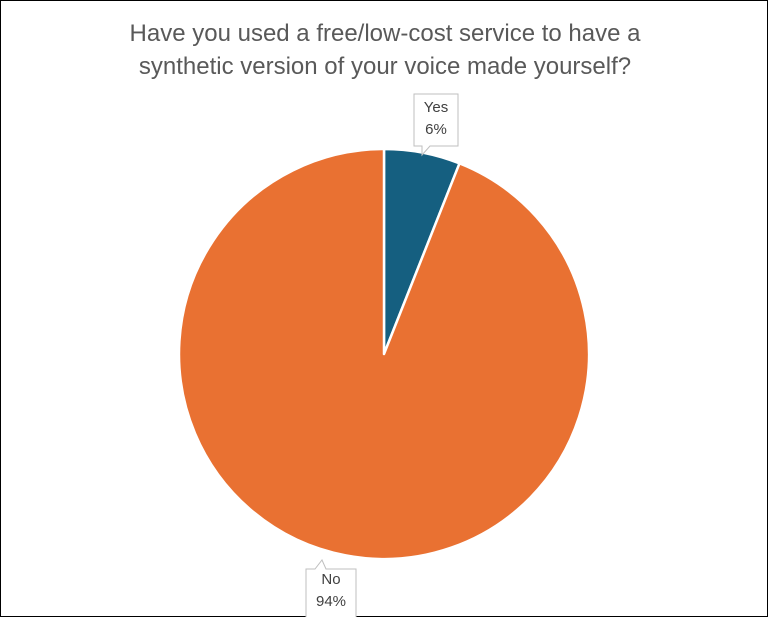  I want to click on data-label-no: No 94%, so click(331, 588).